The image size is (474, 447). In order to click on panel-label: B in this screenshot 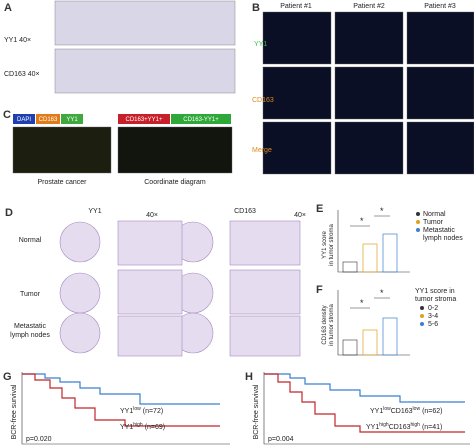, I will do `click(256, 8)`.